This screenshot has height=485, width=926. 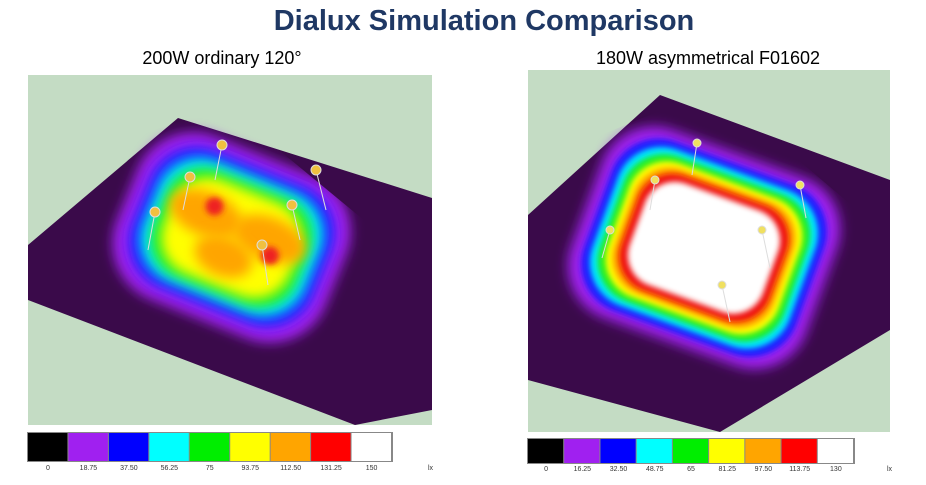 I want to click on legend-label: 56.25, so click(x=170, y=468).